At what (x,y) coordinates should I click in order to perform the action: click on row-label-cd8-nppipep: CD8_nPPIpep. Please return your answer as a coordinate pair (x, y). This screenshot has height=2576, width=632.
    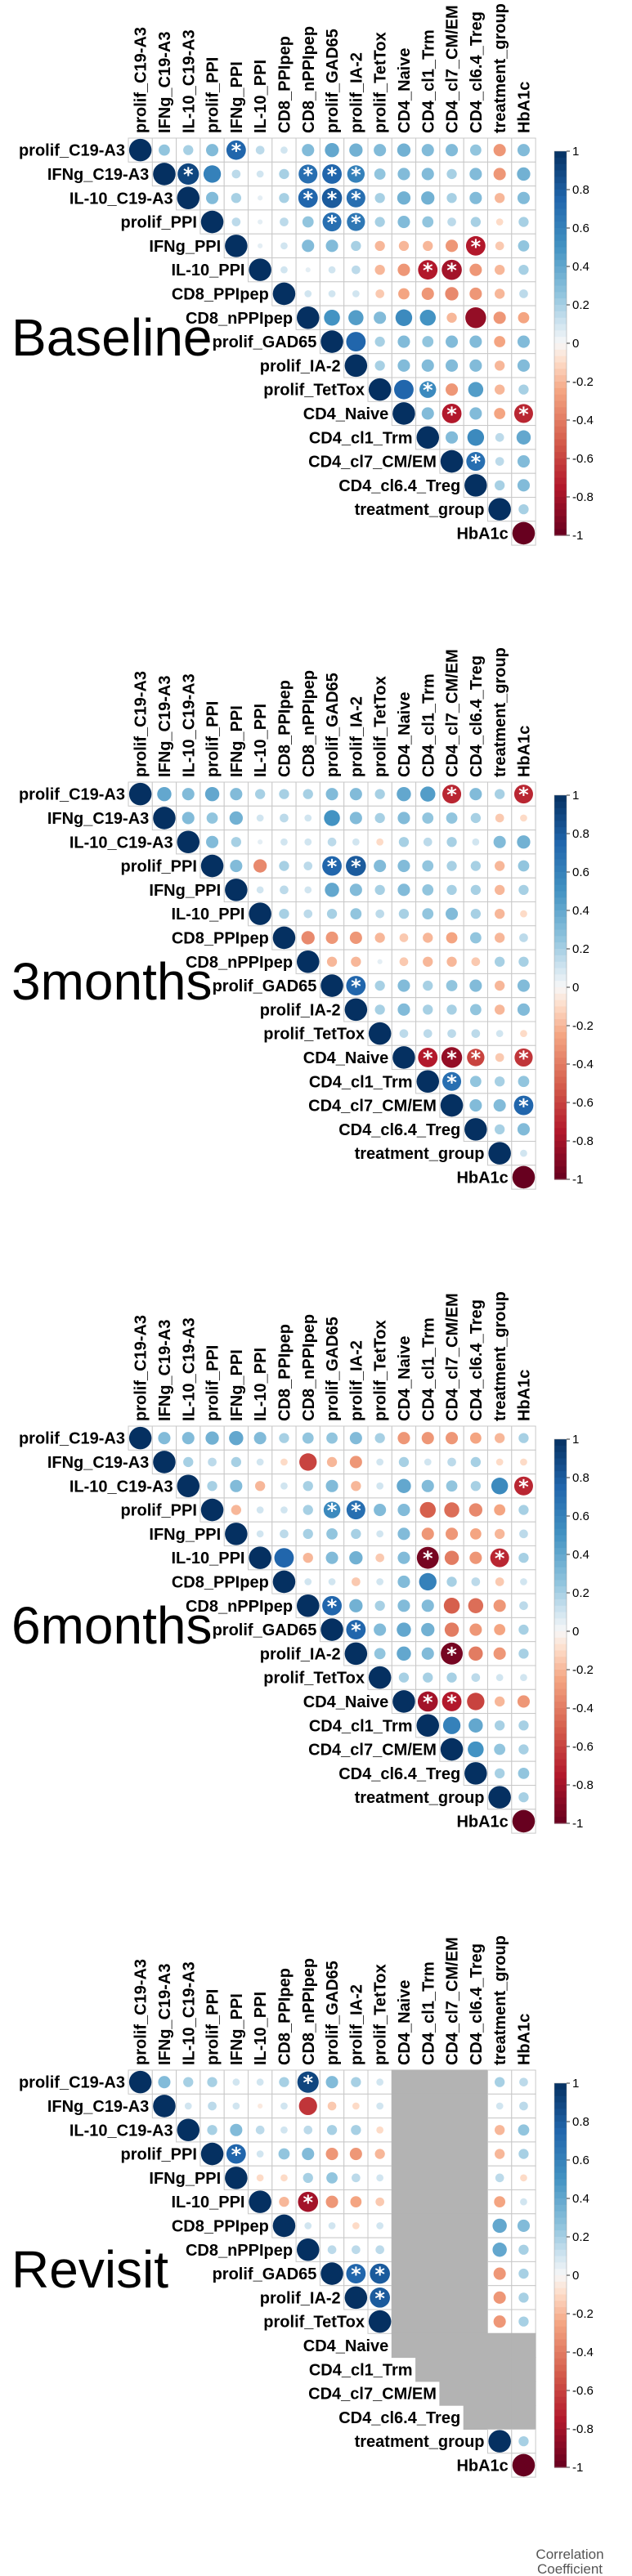
    Looking at the image, I should click on (239, 963).